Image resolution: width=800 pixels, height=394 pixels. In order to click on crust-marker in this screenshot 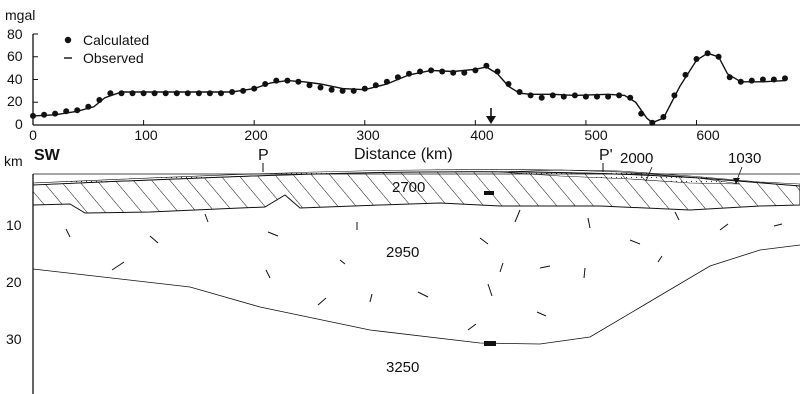, I will do `click(489, 193)`.